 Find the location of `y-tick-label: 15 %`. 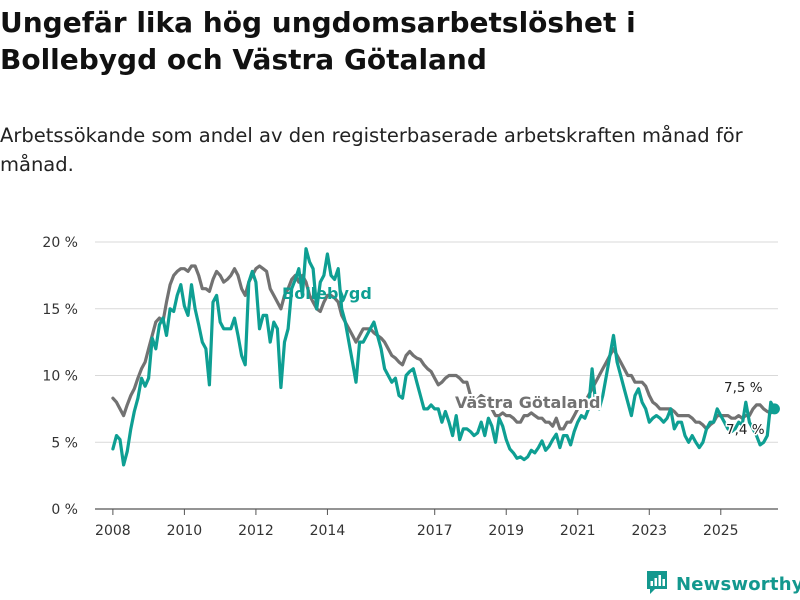

y-tick-label: 15 % is located at coordinates (60, 310).